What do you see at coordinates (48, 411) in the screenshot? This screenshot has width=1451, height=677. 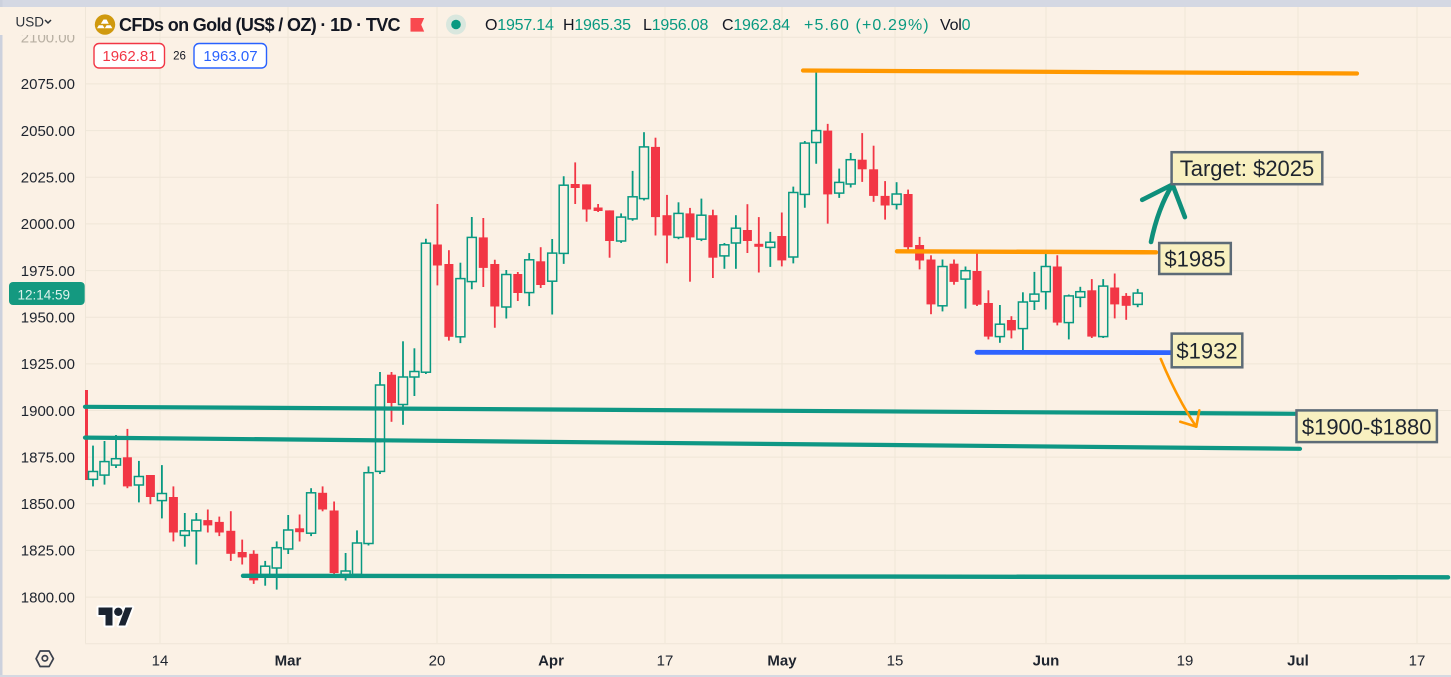 I see `svg-text: 1900.00` at bounding box center [48, 411].